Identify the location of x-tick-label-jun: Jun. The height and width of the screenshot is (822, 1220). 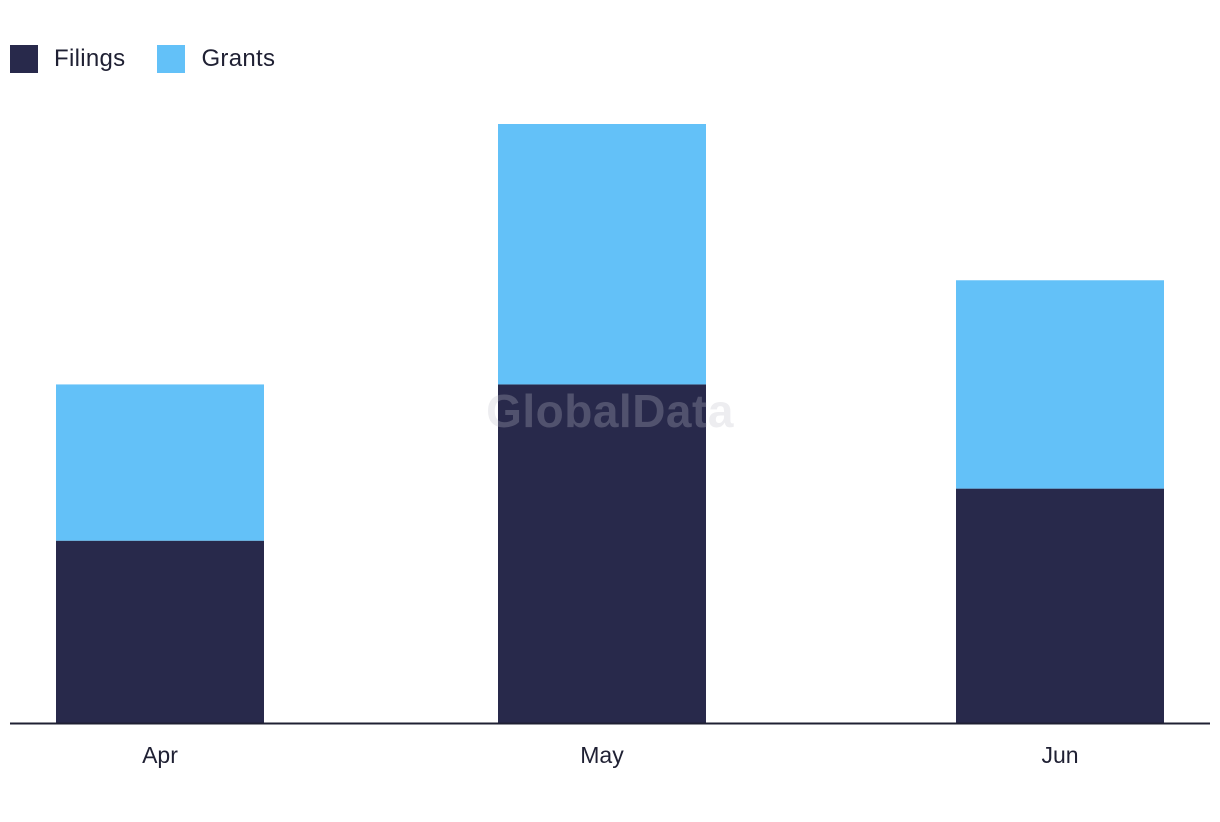
(1059, 755).